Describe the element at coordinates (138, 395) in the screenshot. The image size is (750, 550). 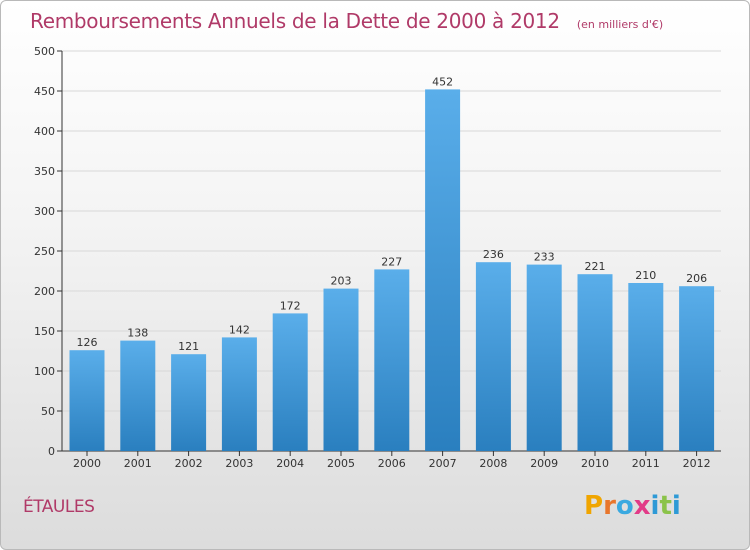
I see `bar-2001` at that location.